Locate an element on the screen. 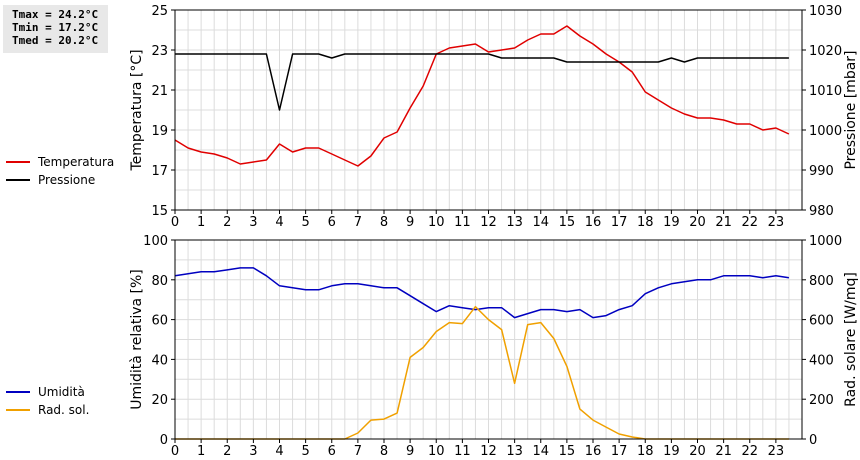 This screenshot has width=860, height=460. y-right-tick-label: 1010 is located at coordinates (825, 91).